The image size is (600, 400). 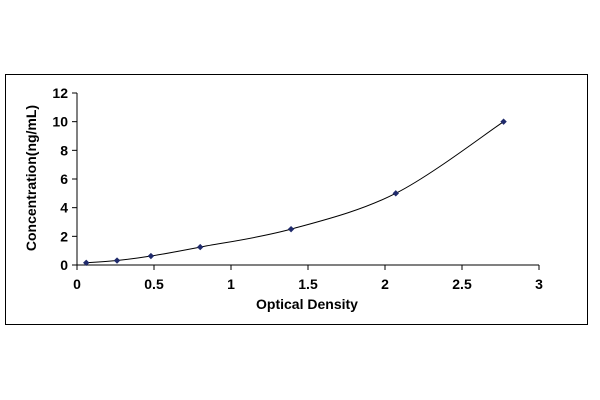 What do you see at coordinates (462, 284) in the screenshot?
I see `x-tick-label: 2.5` at bounding box center [462, 284].